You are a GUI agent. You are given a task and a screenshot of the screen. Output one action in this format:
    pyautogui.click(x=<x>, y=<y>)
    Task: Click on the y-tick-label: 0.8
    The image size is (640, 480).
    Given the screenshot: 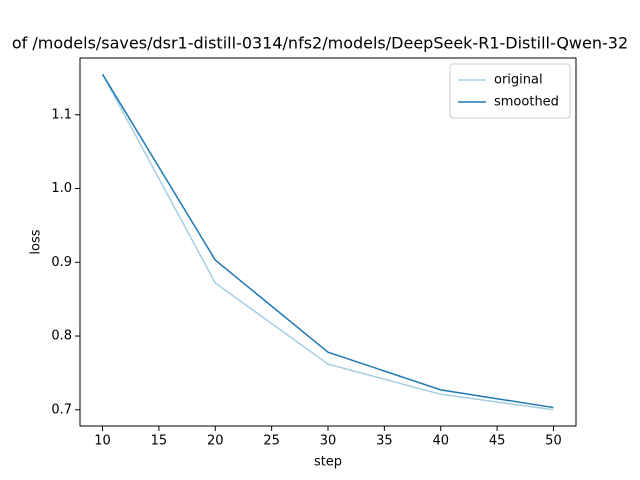 What is the action you would take?
    pyautogui.click(x=61, y=336)
    